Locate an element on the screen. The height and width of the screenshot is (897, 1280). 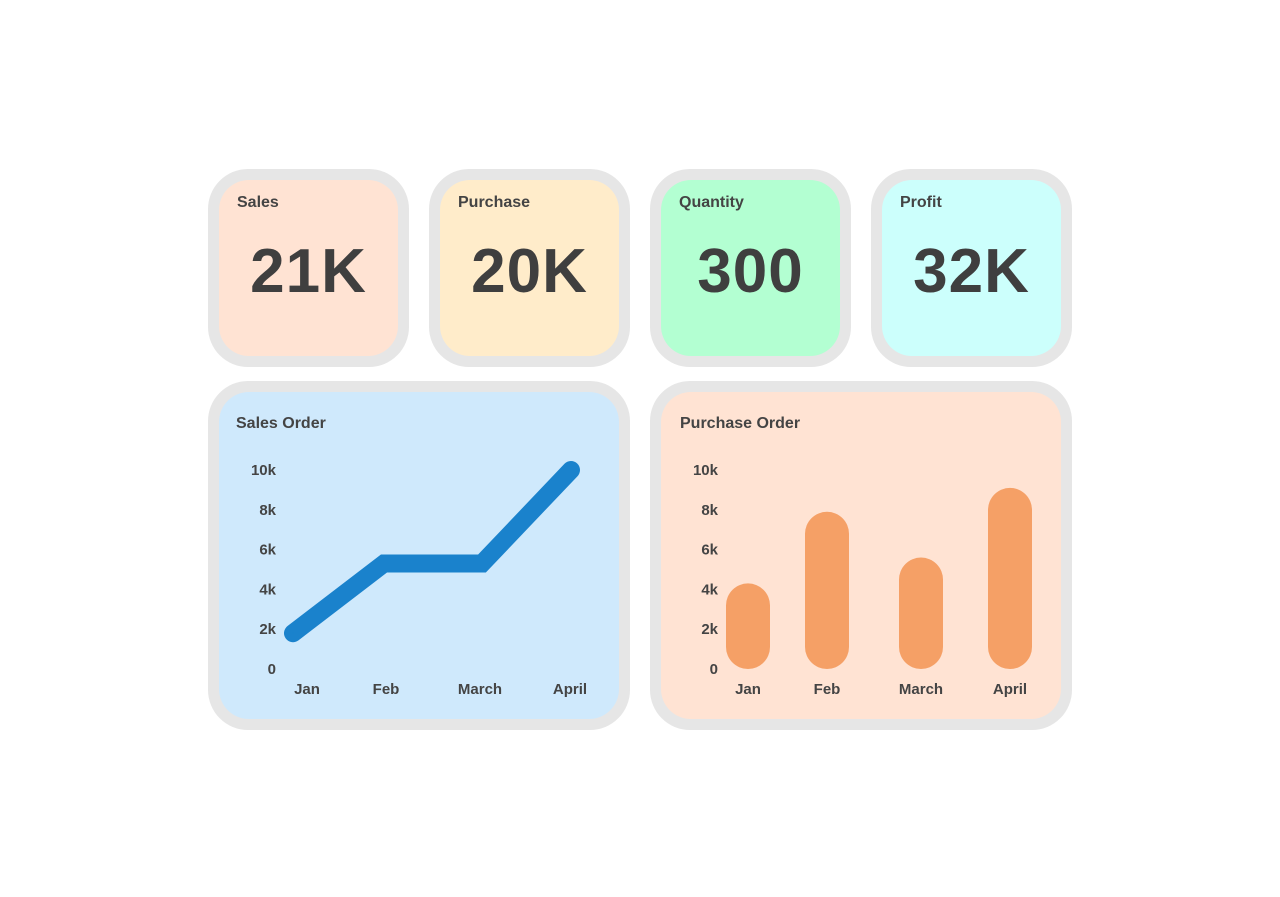
purchase-order-bar-chart: 0 2k 4k 6k 8k 10k Jan Feb March April is located at coordinates (862, 580).